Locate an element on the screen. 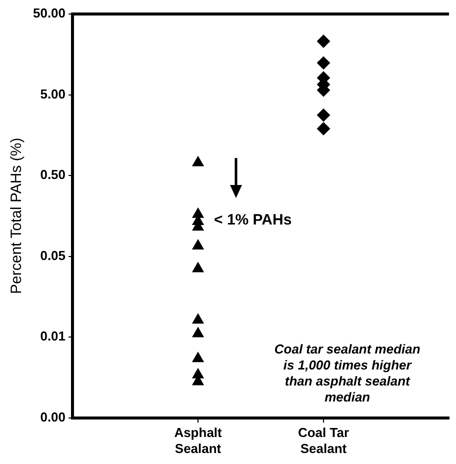 The height and width of the screenshot is (464, 456). y-axis-title: Percent Total PAHs (%) is located at coordinates (17, 216).